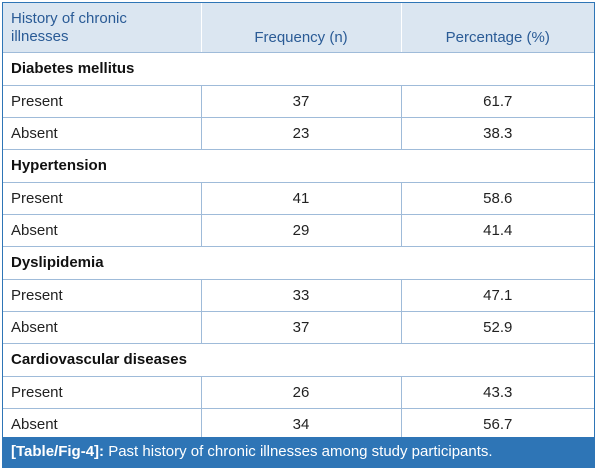  I want to click on table-row: Present 26 43.3, so click(298, 391).